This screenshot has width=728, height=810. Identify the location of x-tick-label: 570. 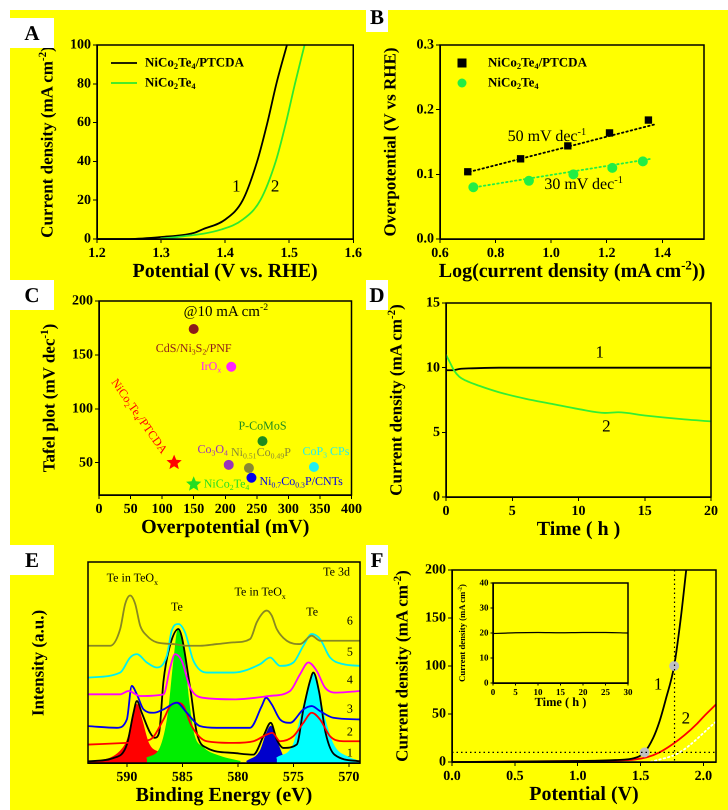
(349, 778).